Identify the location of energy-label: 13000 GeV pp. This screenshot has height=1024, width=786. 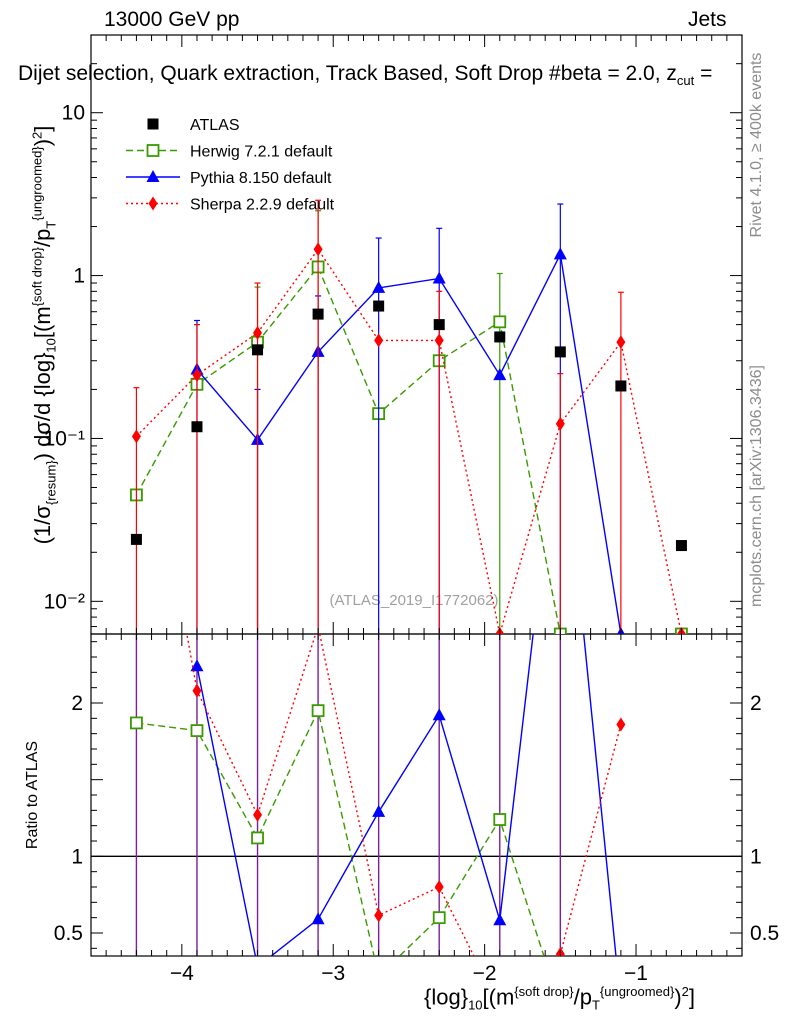
(172, 19).